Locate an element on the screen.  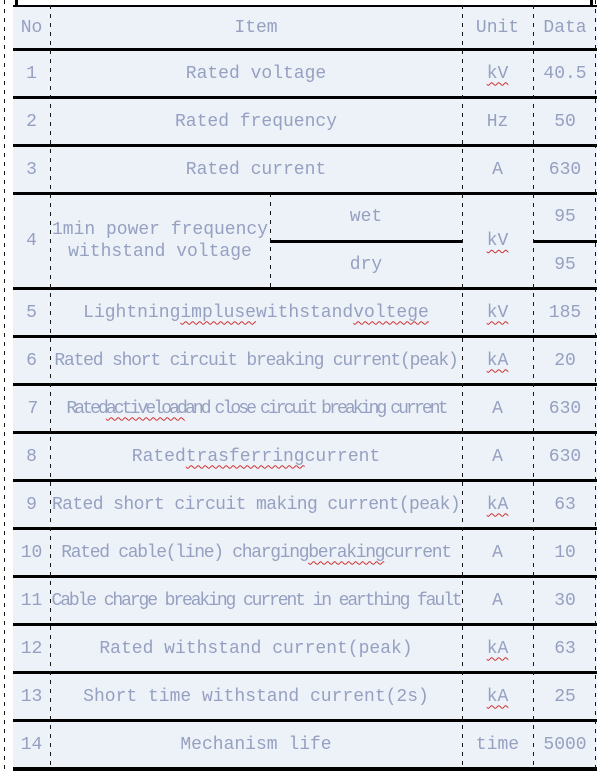
top-left-border-stub is located at coordinates (16, 3).